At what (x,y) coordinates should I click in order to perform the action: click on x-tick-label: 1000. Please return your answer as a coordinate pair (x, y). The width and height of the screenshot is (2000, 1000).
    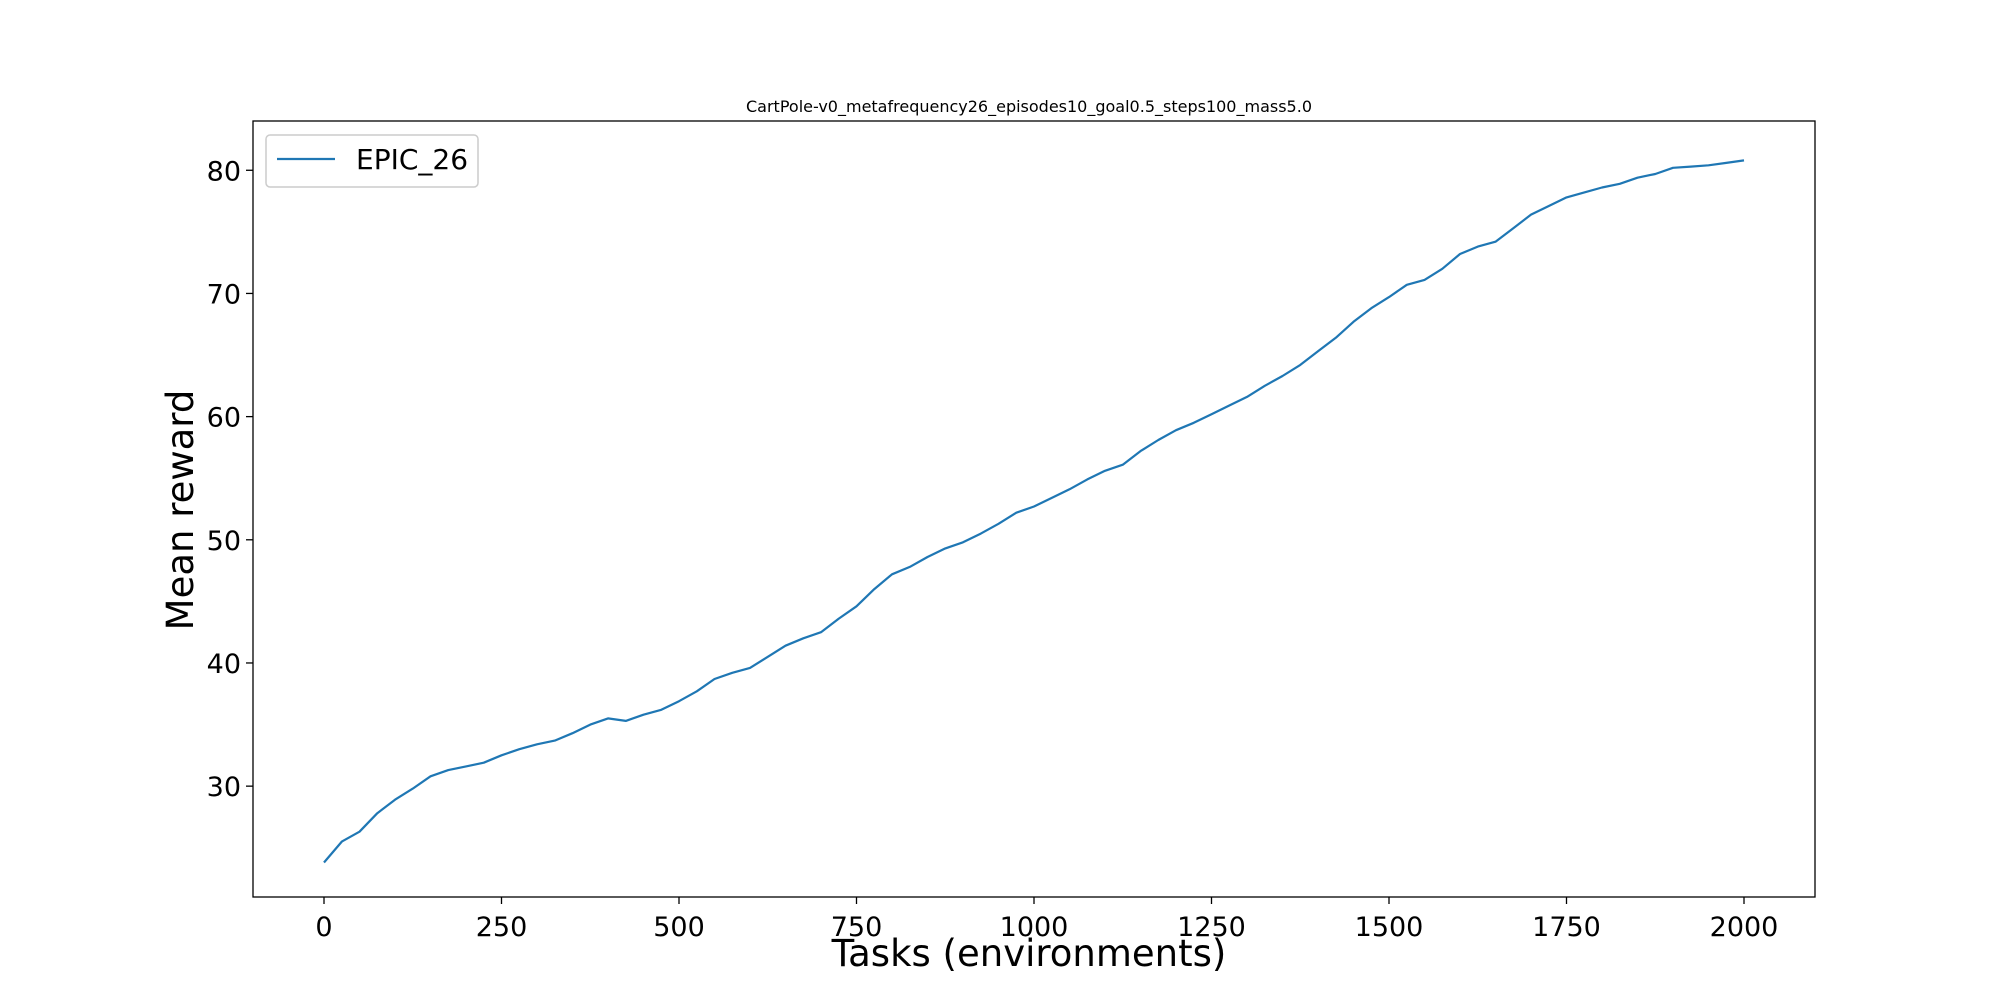
    Looking at the image, I should click on (1034, 927).